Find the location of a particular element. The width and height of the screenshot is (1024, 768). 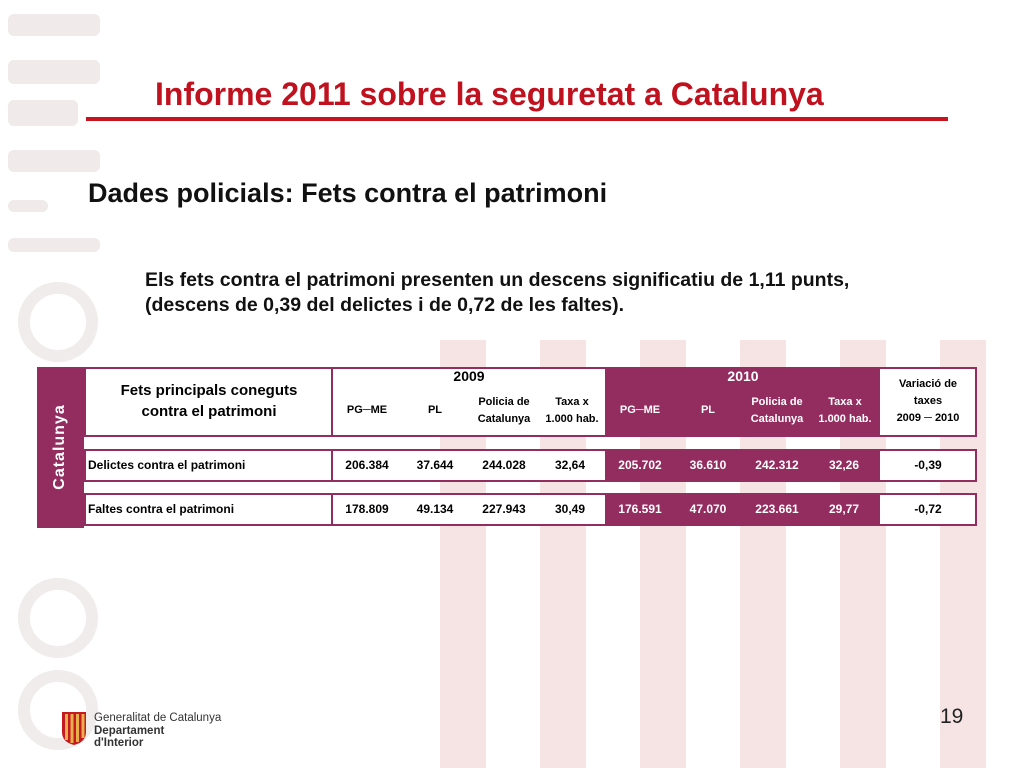

col-policia-2009-line2: Catalunya is located at coordinates (504, 419).